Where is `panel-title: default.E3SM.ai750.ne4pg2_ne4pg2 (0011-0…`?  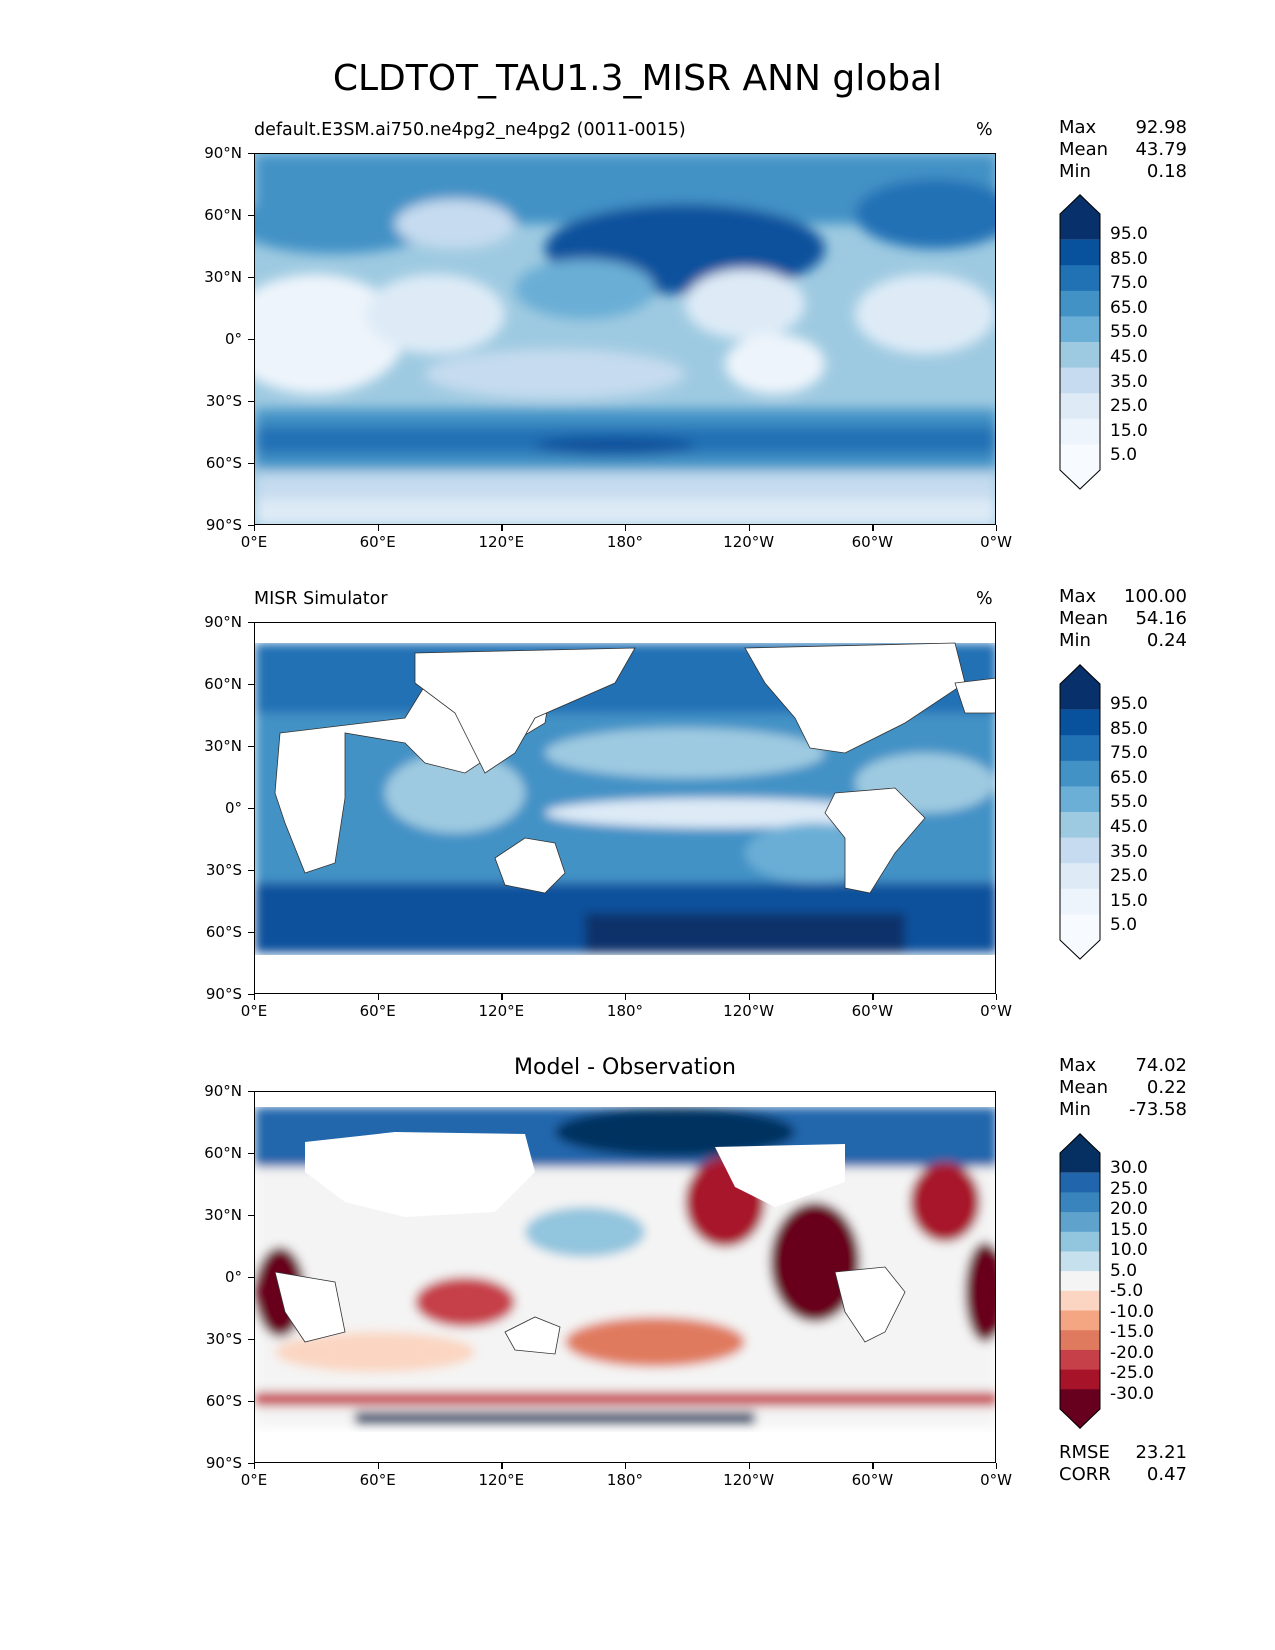 panel-title: default.E3SM.ai750.ne4pg2_ne4pg2 (0011-0… is located at coordinates (470, 130).